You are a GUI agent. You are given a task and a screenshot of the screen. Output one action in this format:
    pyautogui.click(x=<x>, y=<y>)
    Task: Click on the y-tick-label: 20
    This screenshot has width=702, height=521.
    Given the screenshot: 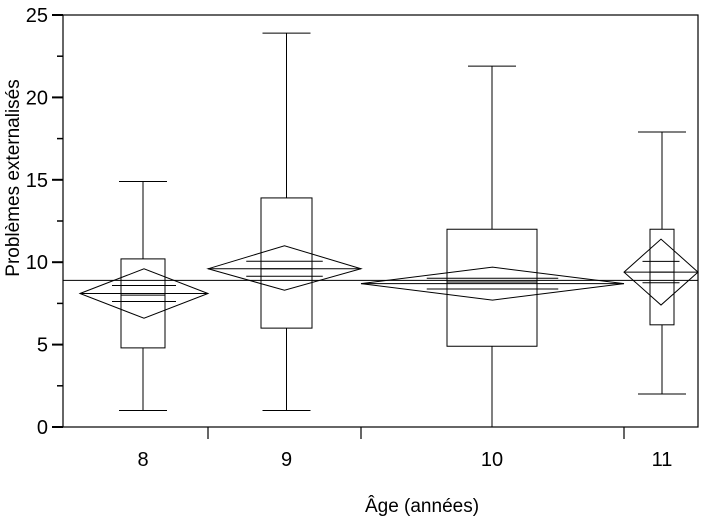 What is the action you would take?
    pyautogui.click(x=37, y=98)
    